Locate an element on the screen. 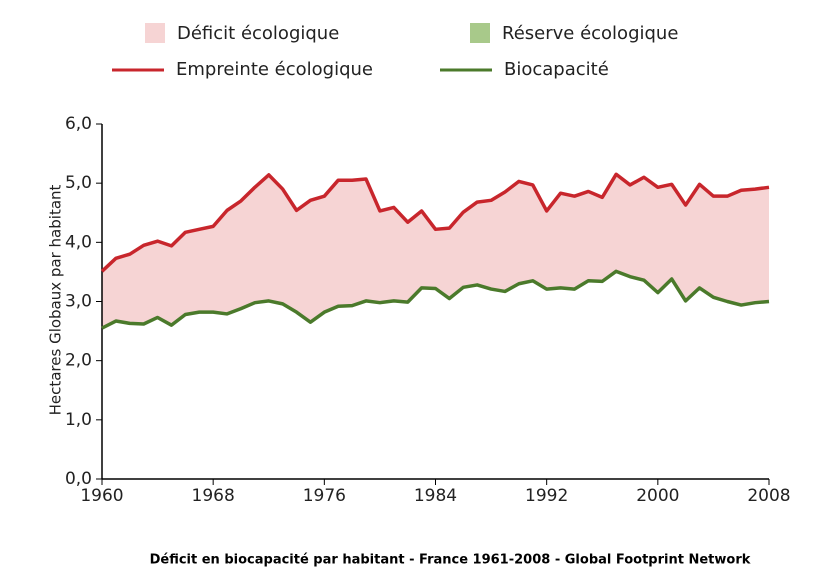 The height and width of the screenshot is (588, 831). y-tick-label: 1,0 is located at coordinates (78, 420).